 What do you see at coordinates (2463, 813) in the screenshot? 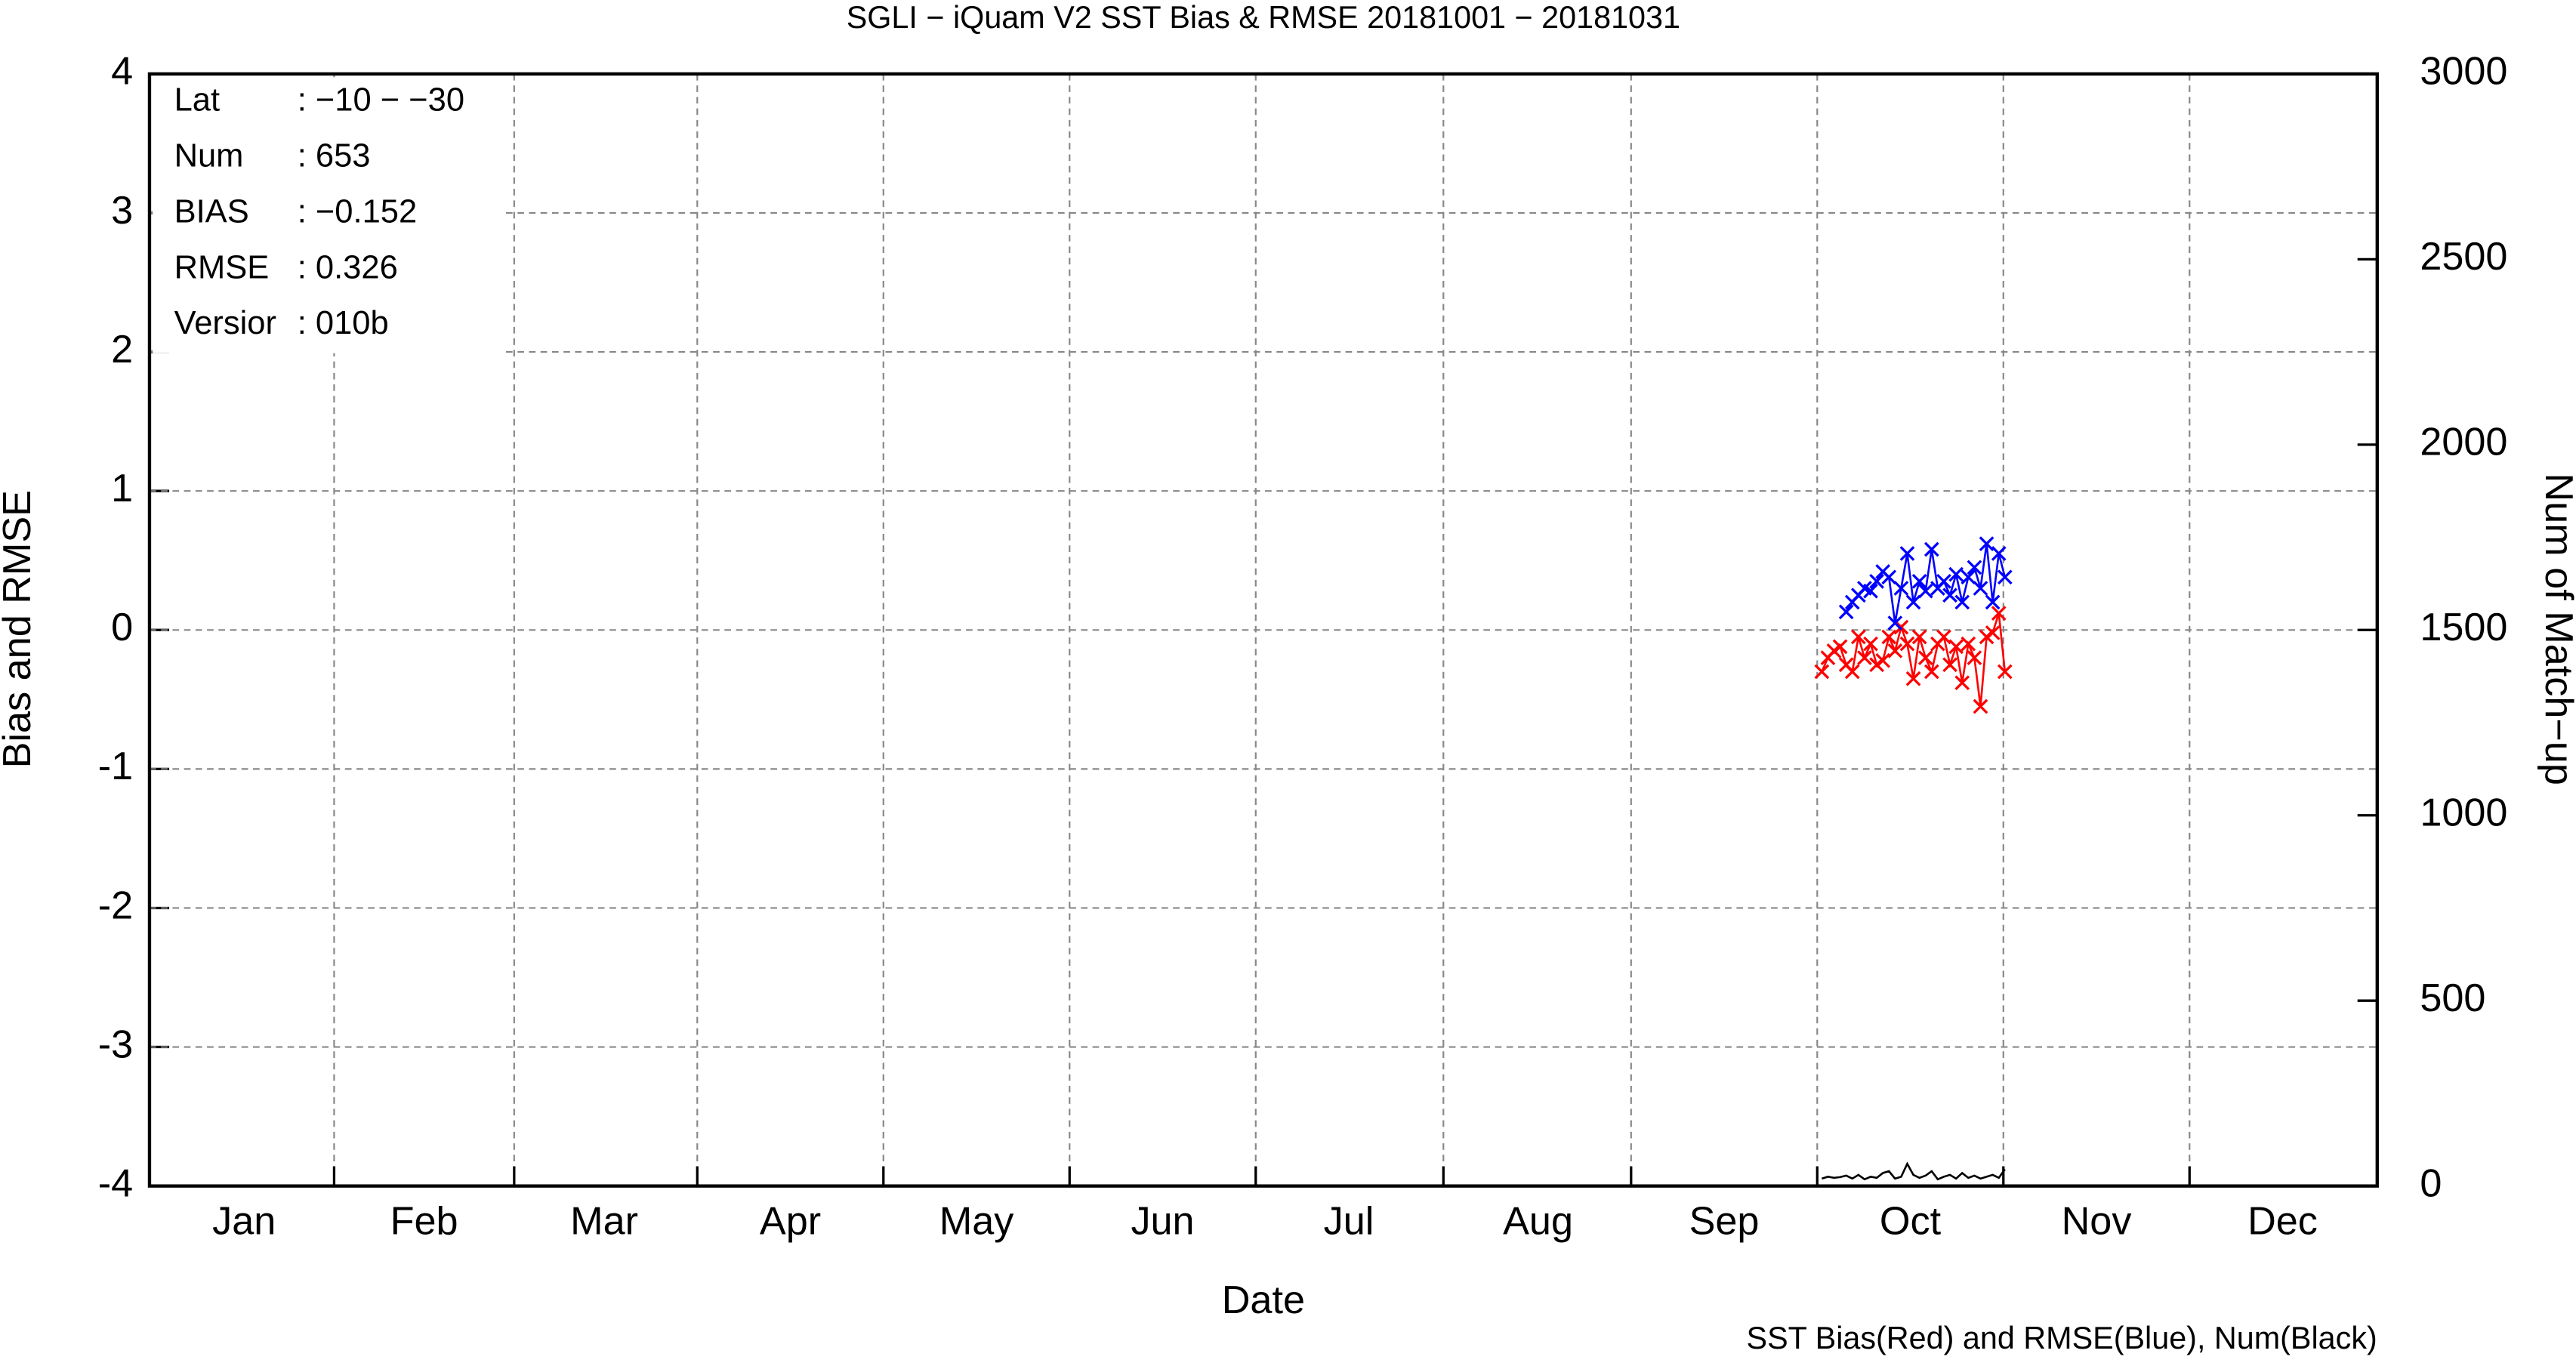
I see `y2-tick-label: 1000` at bounding box center [2463, 813].